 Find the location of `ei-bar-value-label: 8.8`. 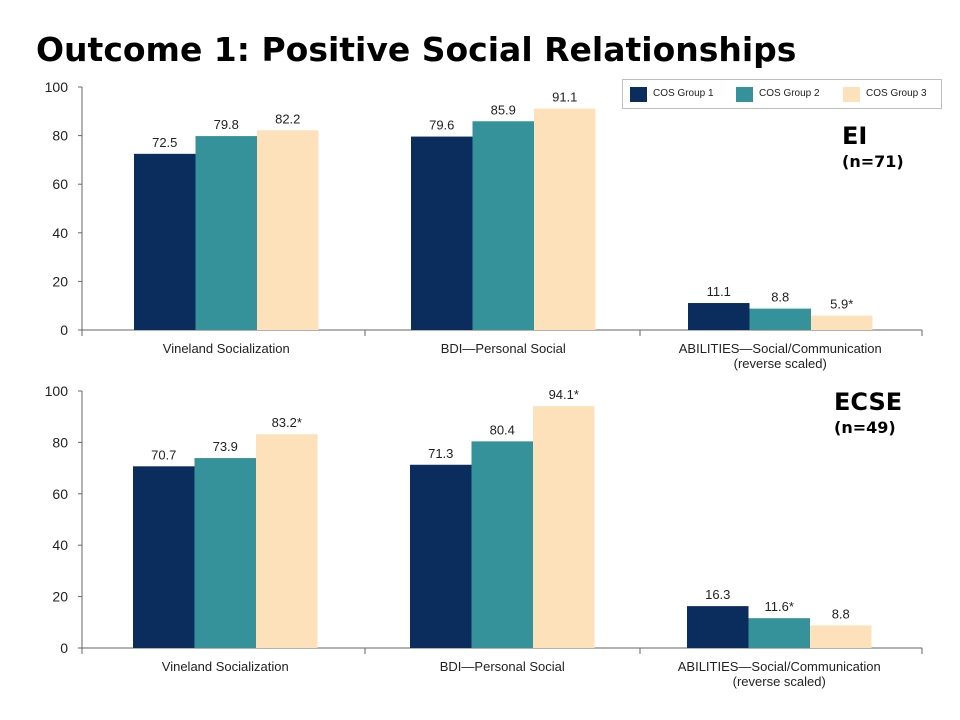

ei-bar-value-label: 8.8 is located at coordinates (780, 297).